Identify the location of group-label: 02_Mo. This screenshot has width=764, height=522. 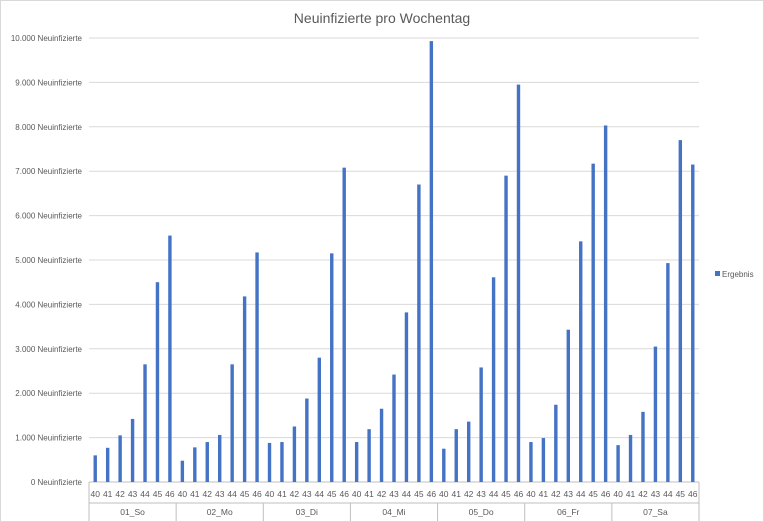
(220, 512).